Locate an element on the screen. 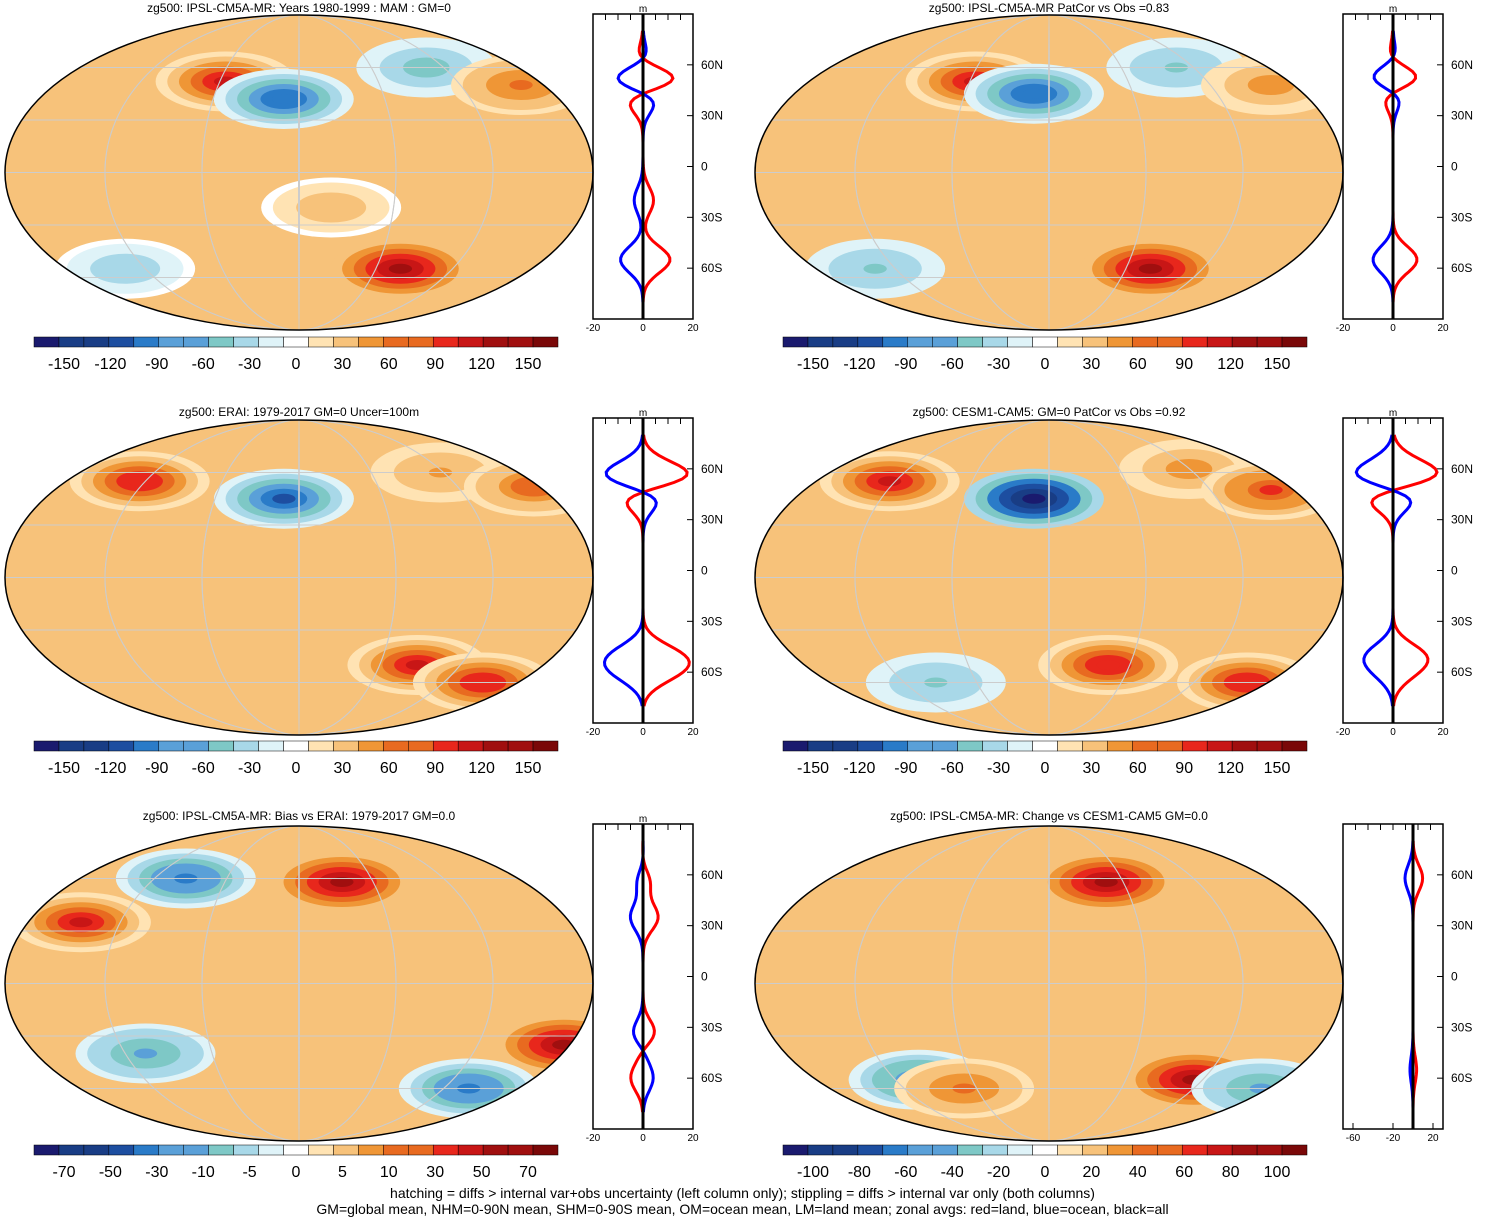 The height and width of the screenshot is (1217, 1485). colorbar-tick-label: 70 is located at coordinates (528, 1172).